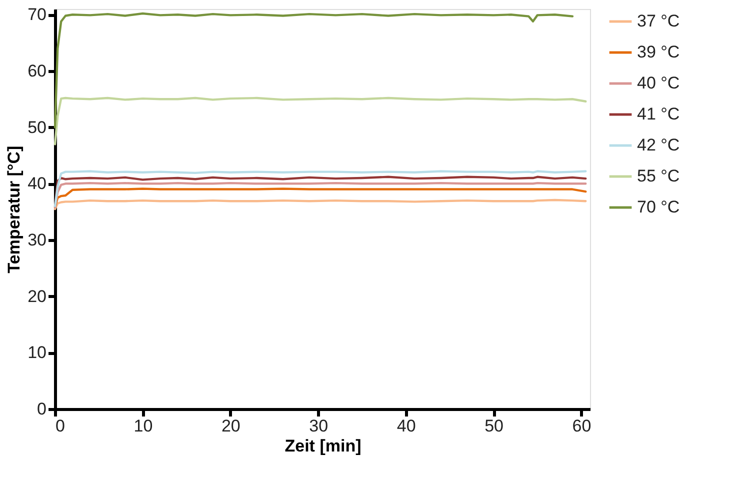  I want to click on x-tick-label: 20, so click(230, 426).